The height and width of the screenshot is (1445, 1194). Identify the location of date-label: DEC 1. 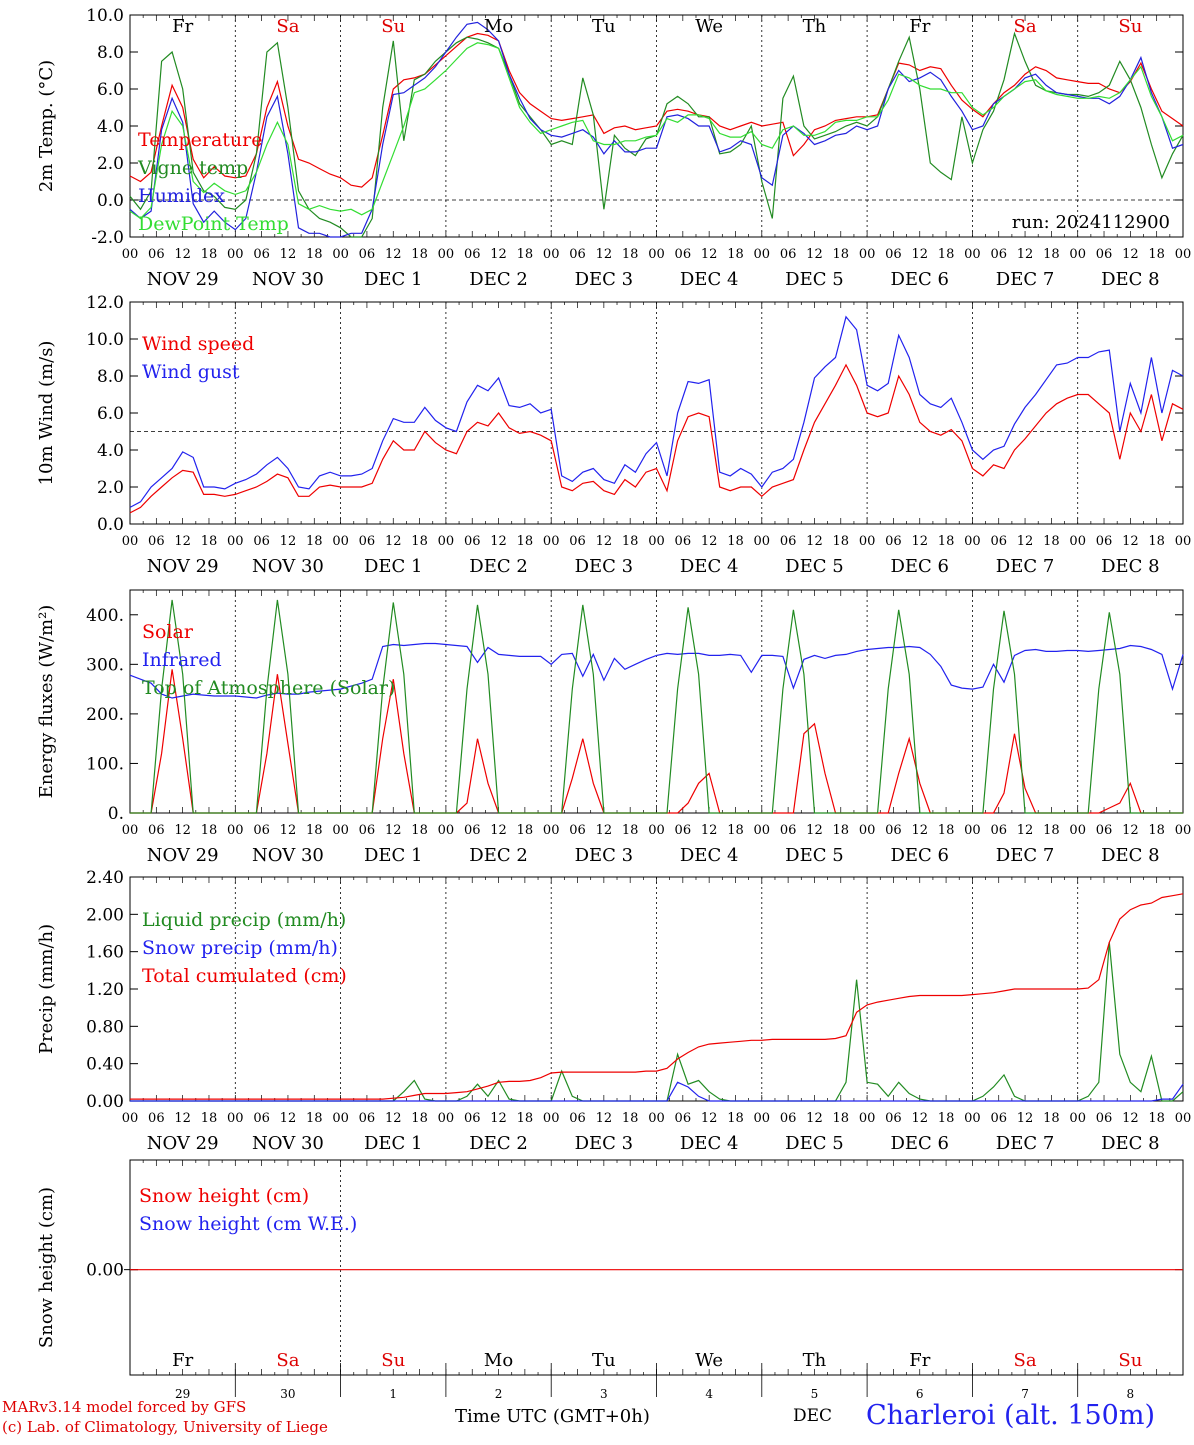
(393, 855).